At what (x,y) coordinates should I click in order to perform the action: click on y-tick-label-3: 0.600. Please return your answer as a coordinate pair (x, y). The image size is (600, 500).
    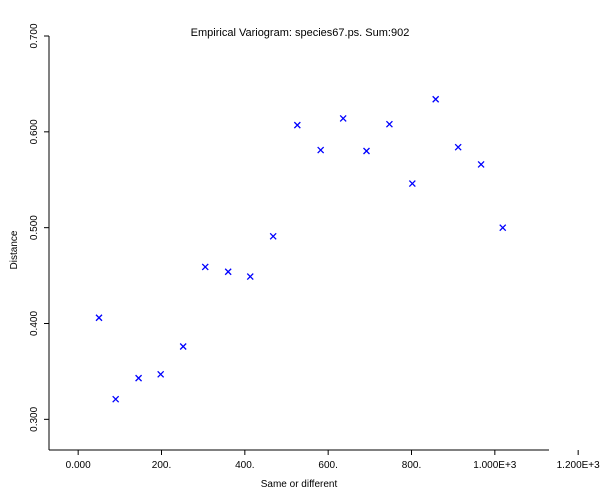
    Looking at the image, I should click on (34, 131).